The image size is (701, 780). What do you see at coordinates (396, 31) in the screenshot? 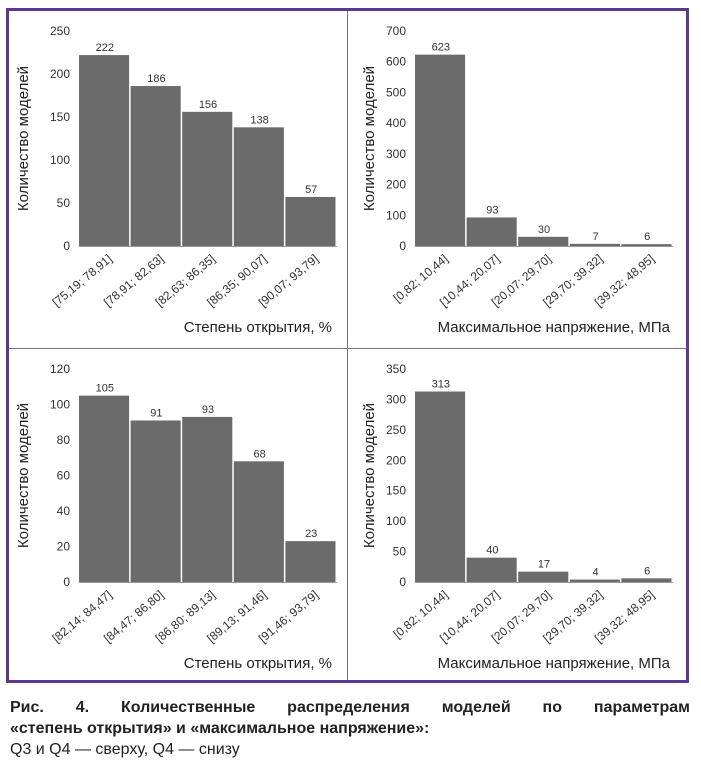
I see `y-tick-label: 700` at bounding box center [396, 31].